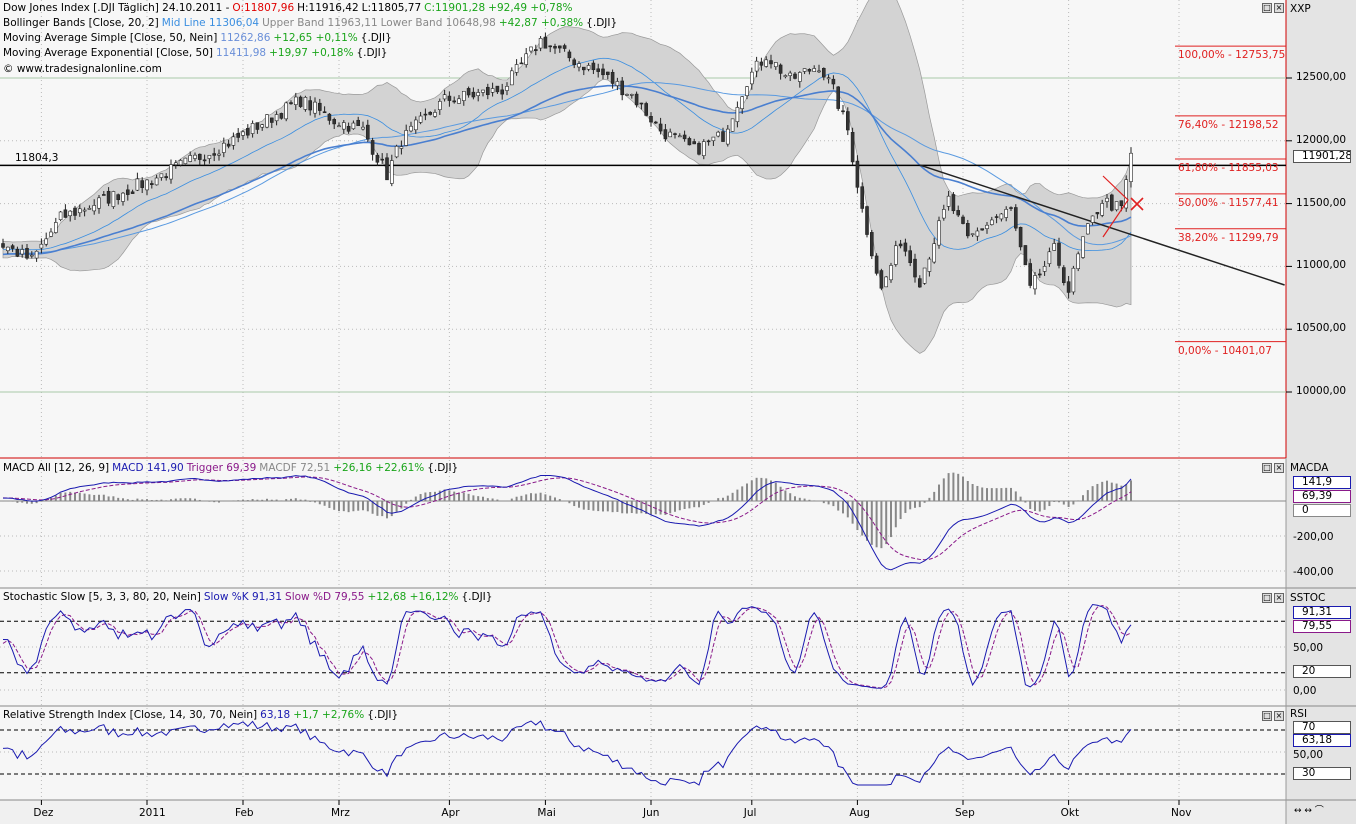  What do you see at coordinates (651, 813) in the screenshot?
I see `month-label: Jun` at bounding box center [651, 813].